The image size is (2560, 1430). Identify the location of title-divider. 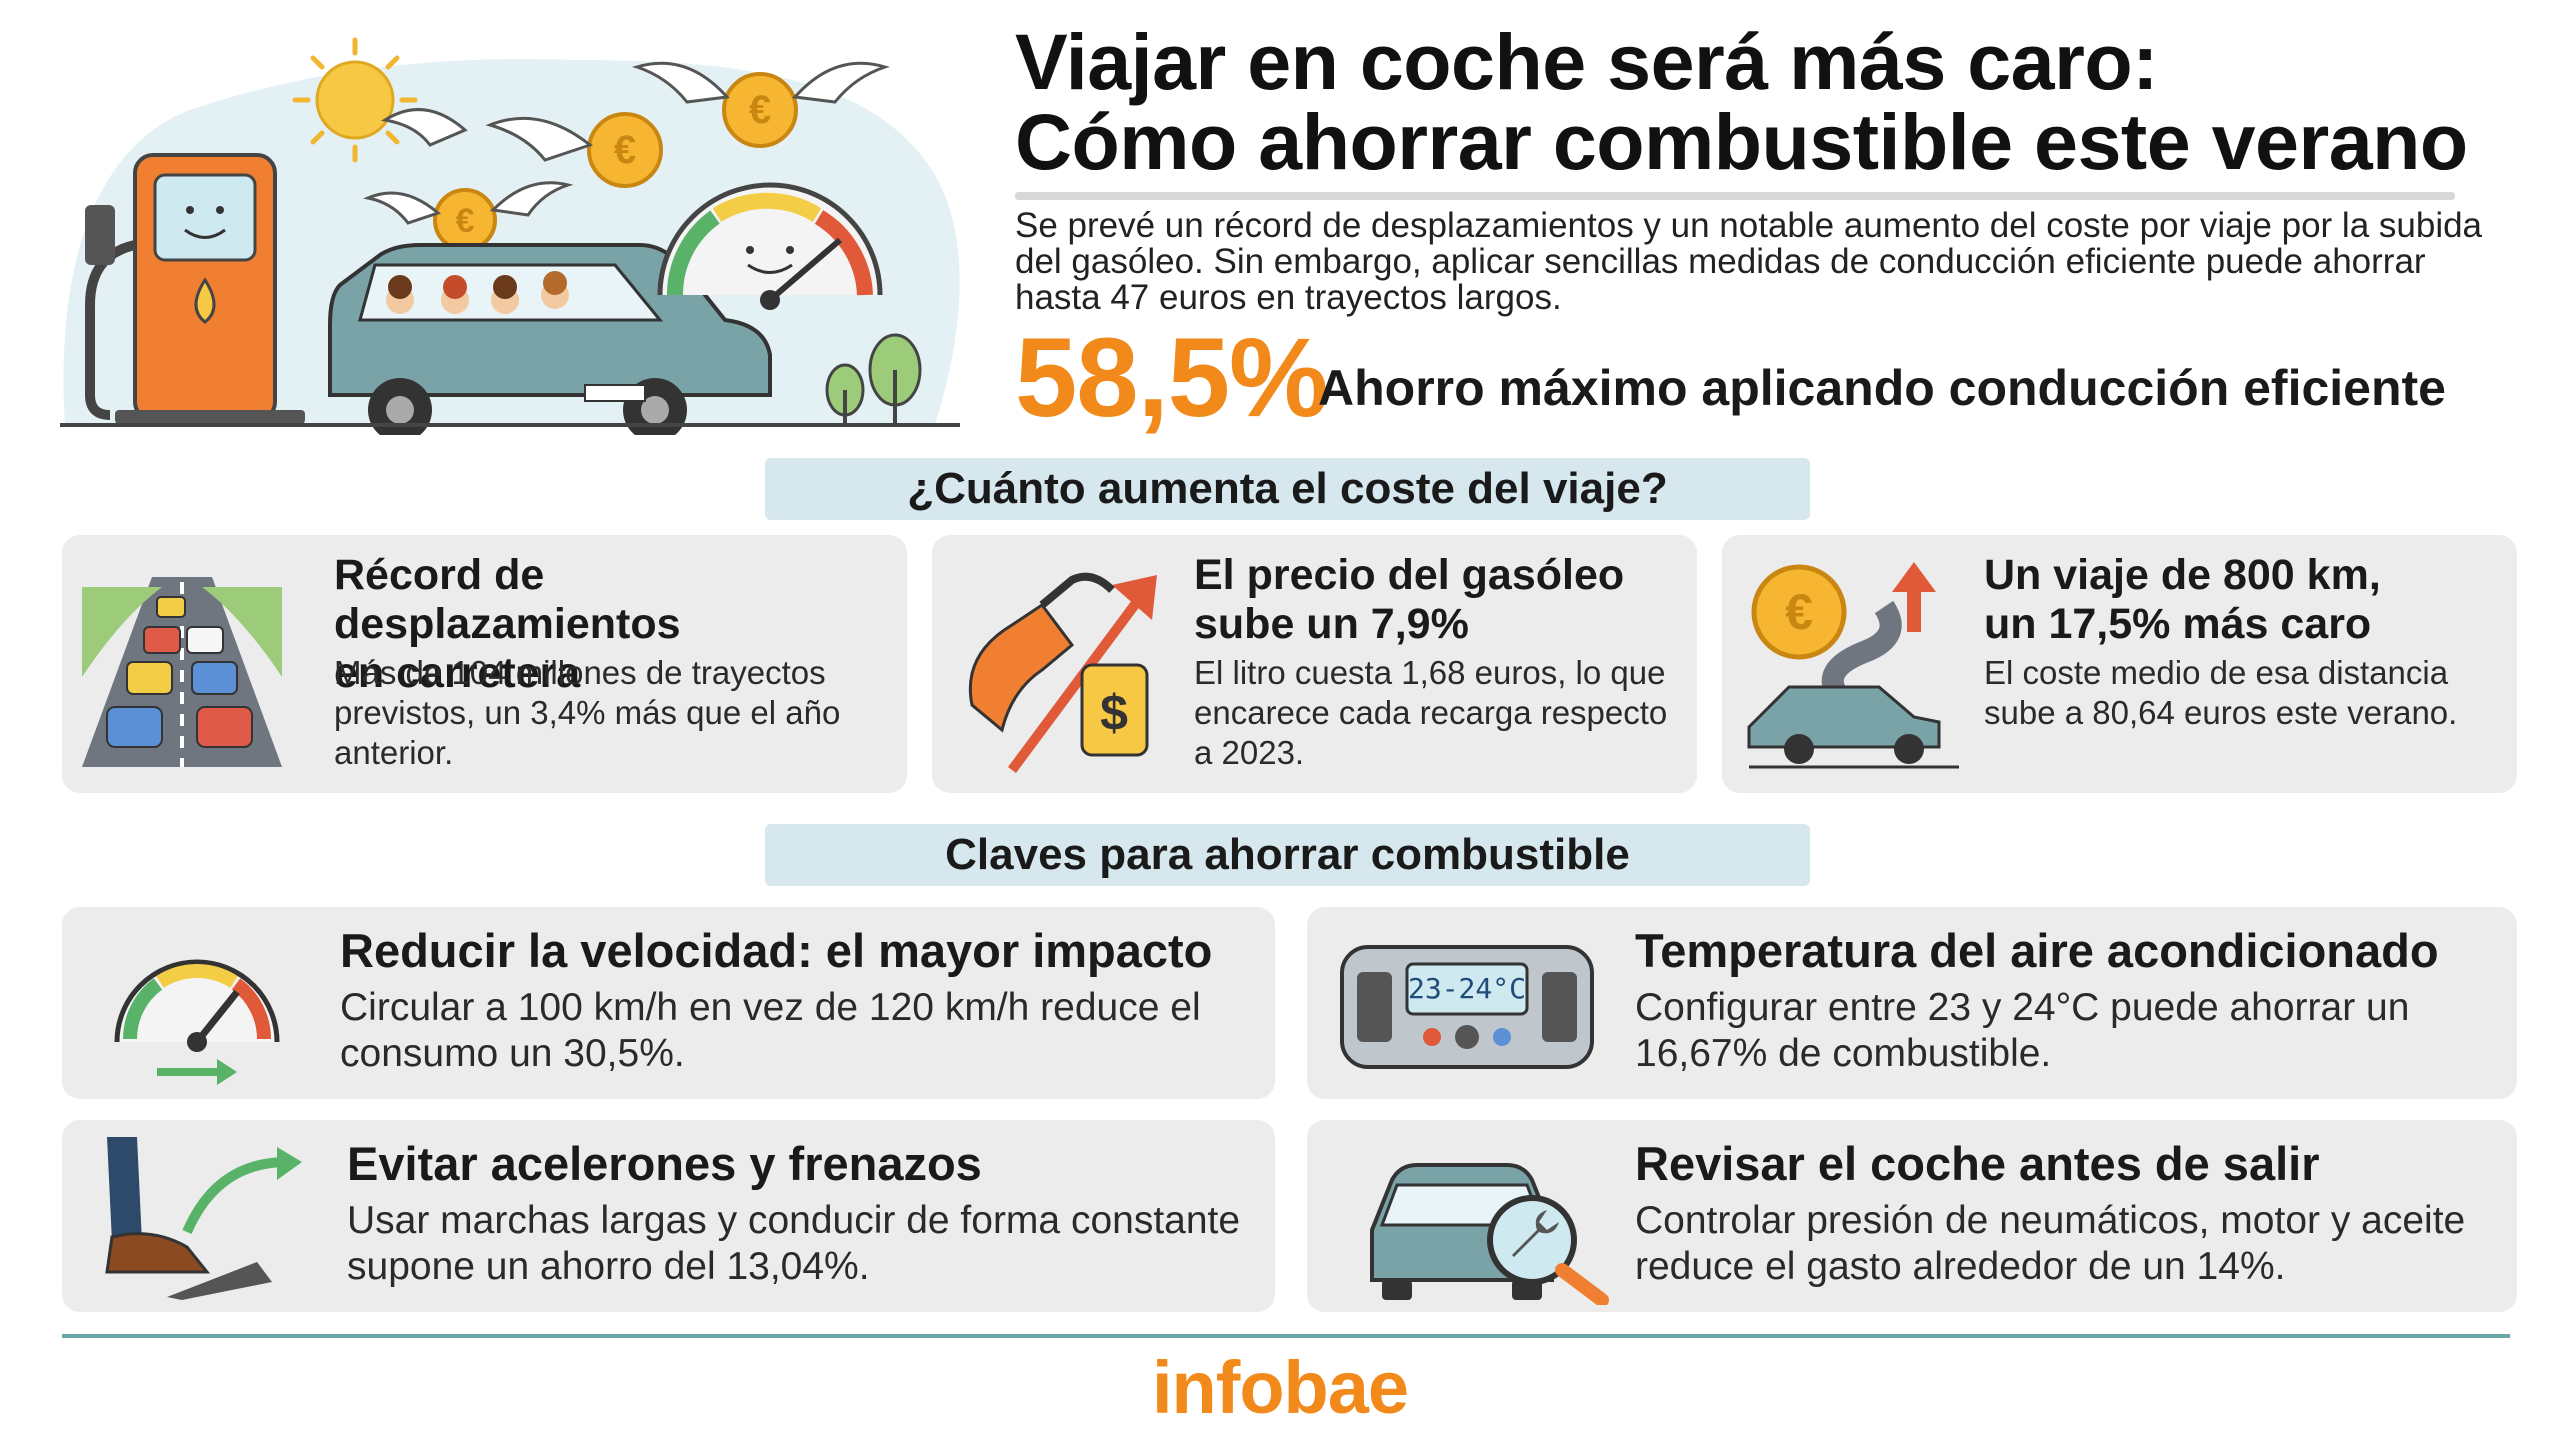
(1735, 196).